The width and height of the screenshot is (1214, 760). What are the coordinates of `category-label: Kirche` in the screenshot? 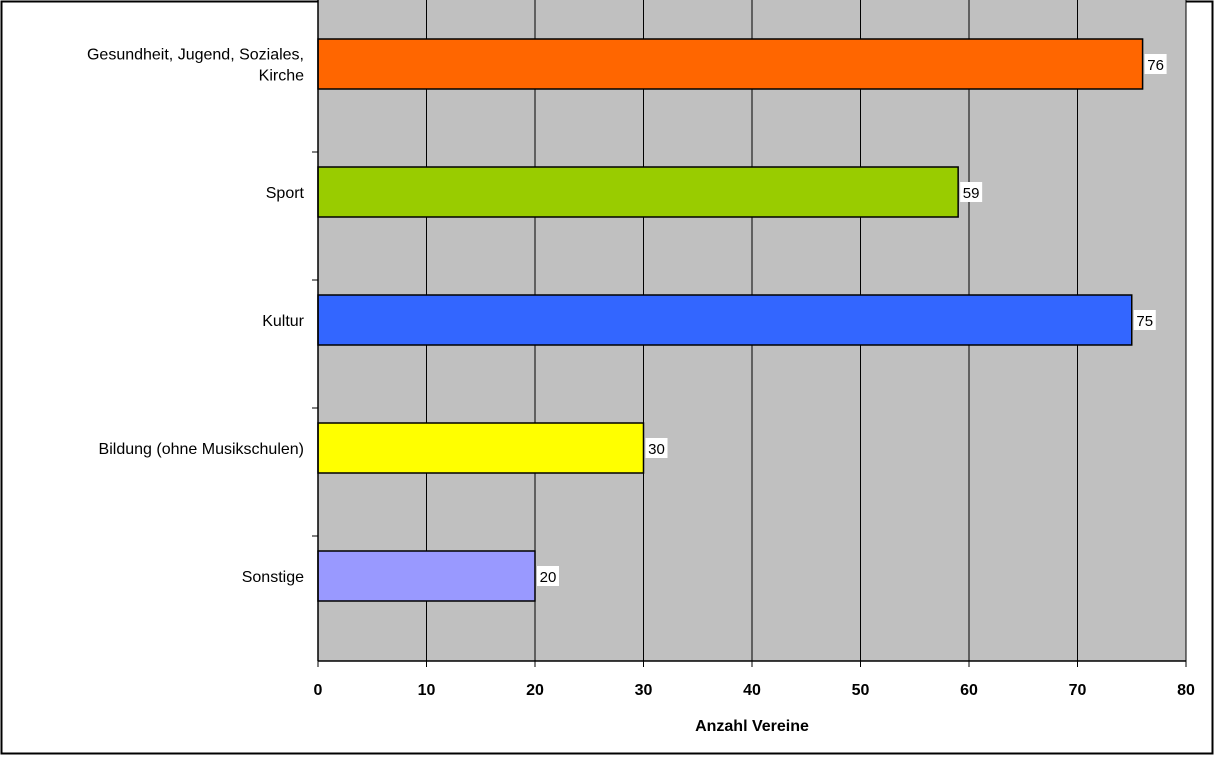 It's located at (281, 76).